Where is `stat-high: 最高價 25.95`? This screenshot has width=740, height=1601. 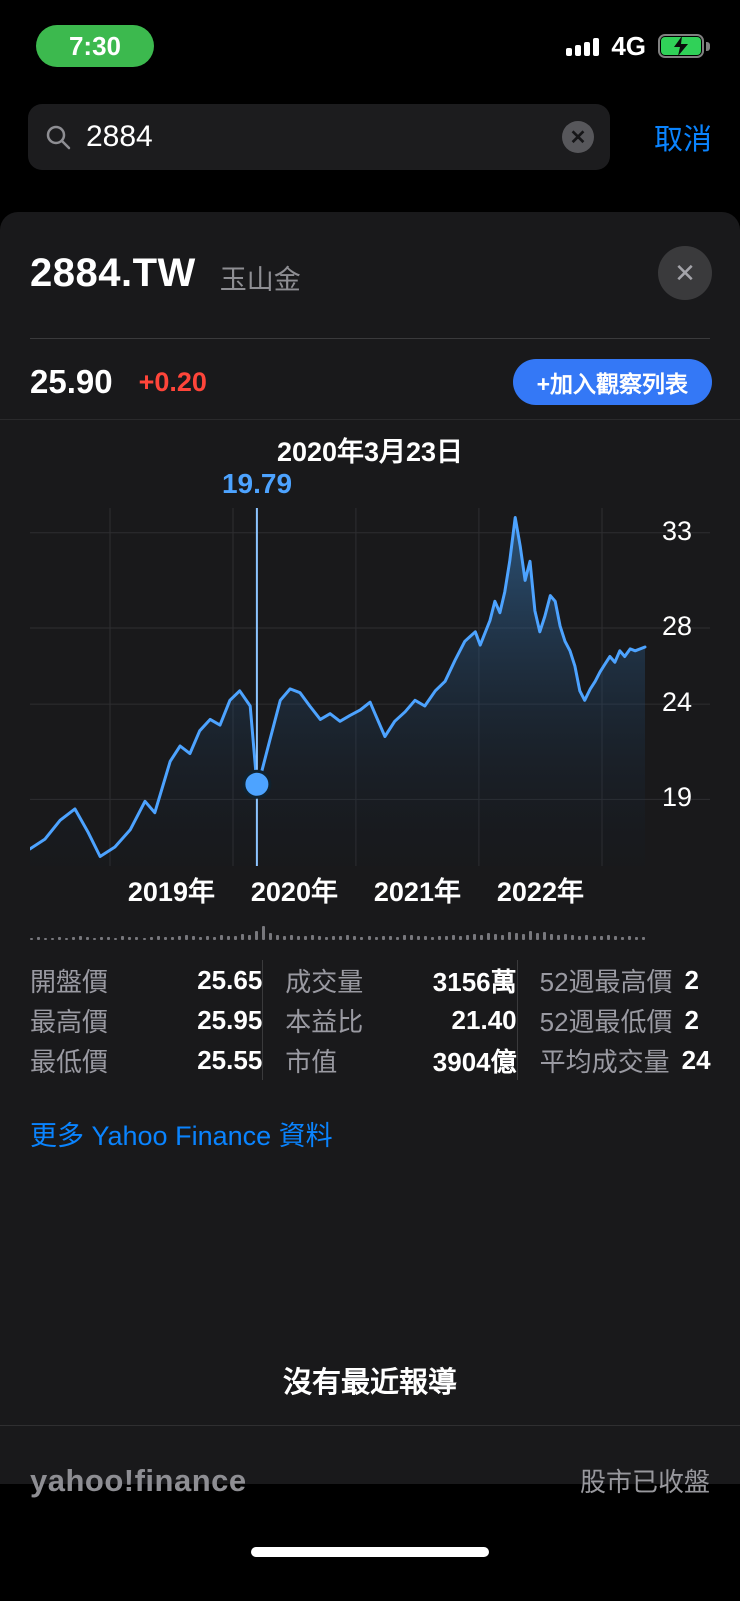 stat-high: 最高價 25.95 is located at coordinates (146, 1020).